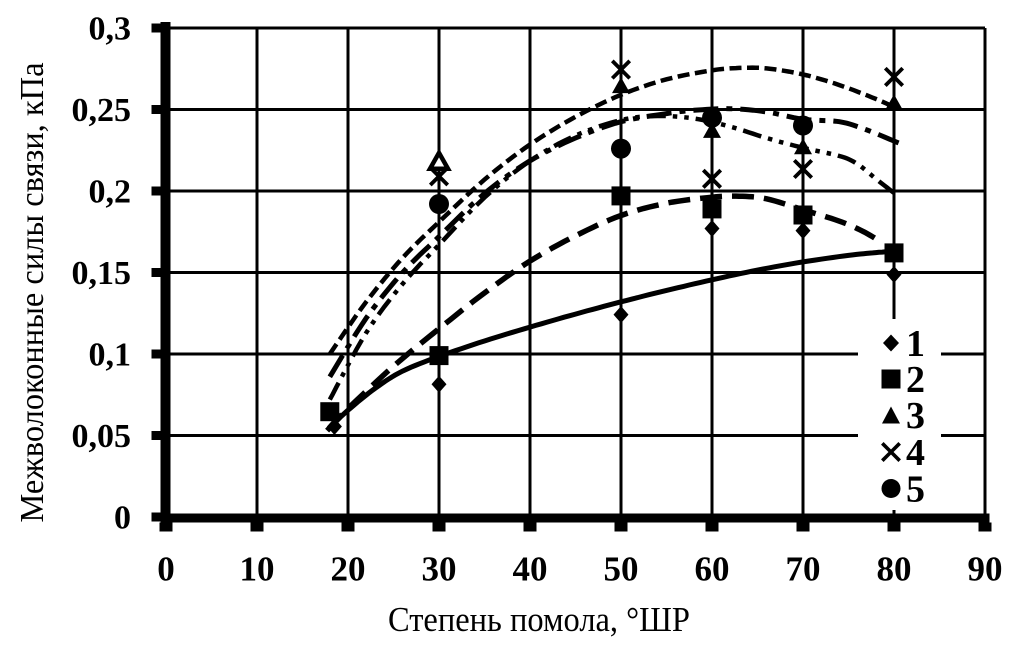  Describe the element at coordinates (915, 490) in the screenshot. I see `svg-text: 5` at that location.